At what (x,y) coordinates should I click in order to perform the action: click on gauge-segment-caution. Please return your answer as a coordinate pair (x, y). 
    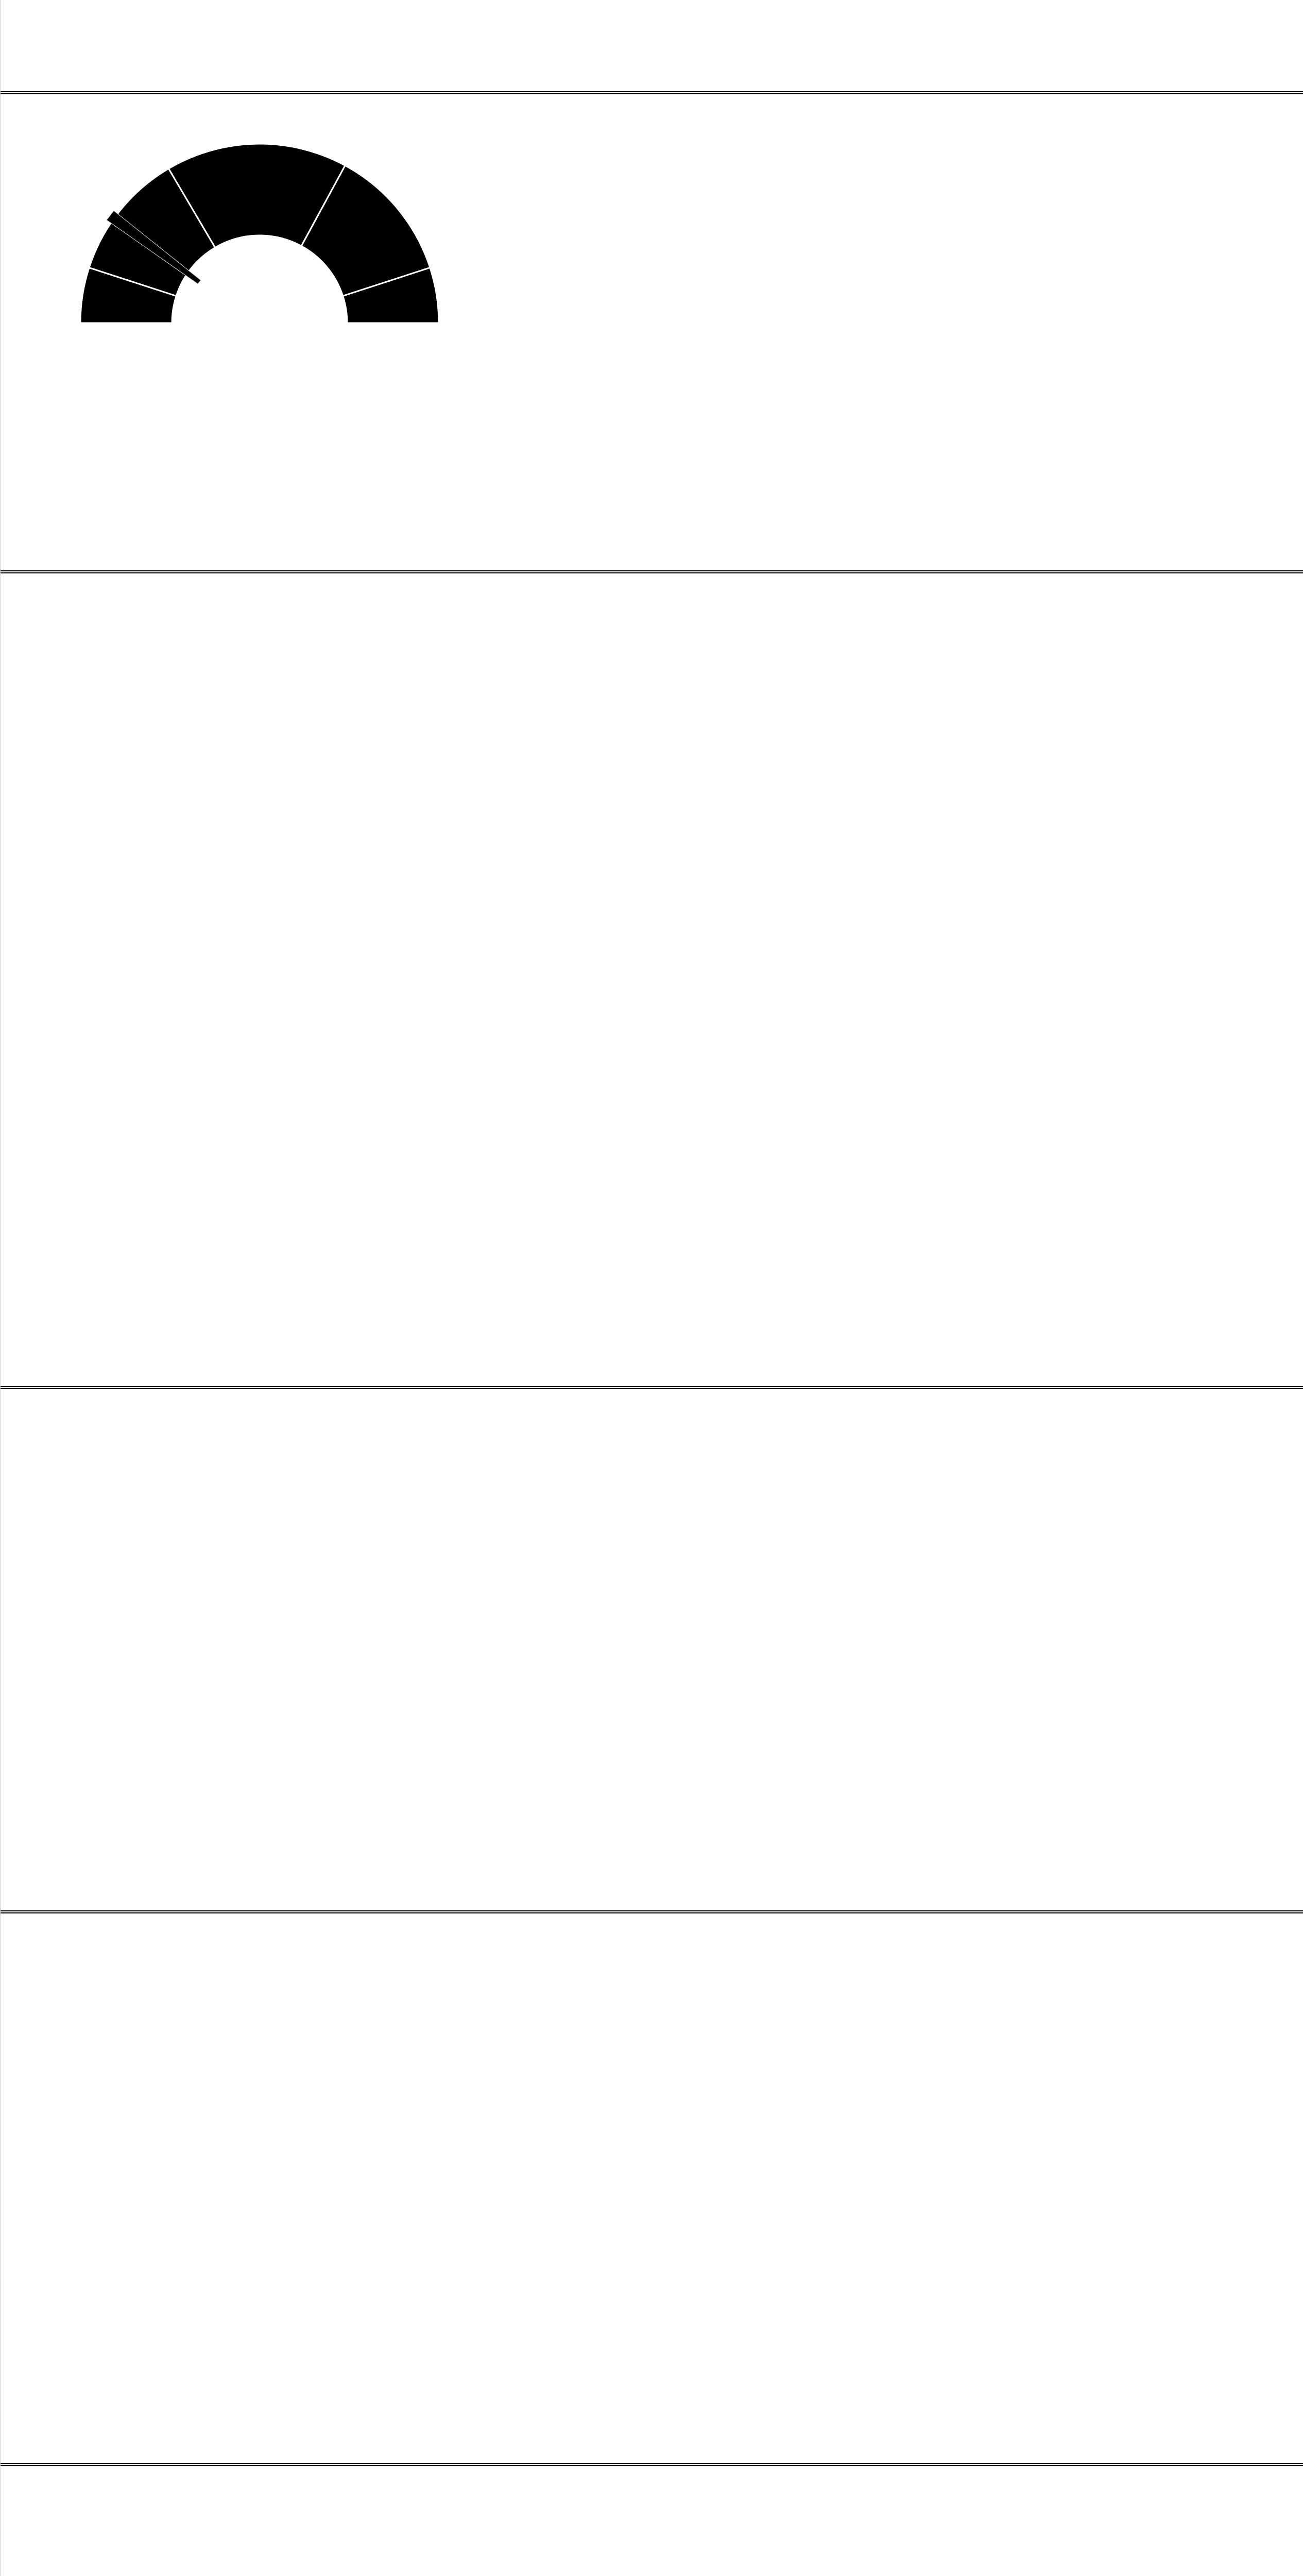
    Looking at the image, I should click on (365, 231).